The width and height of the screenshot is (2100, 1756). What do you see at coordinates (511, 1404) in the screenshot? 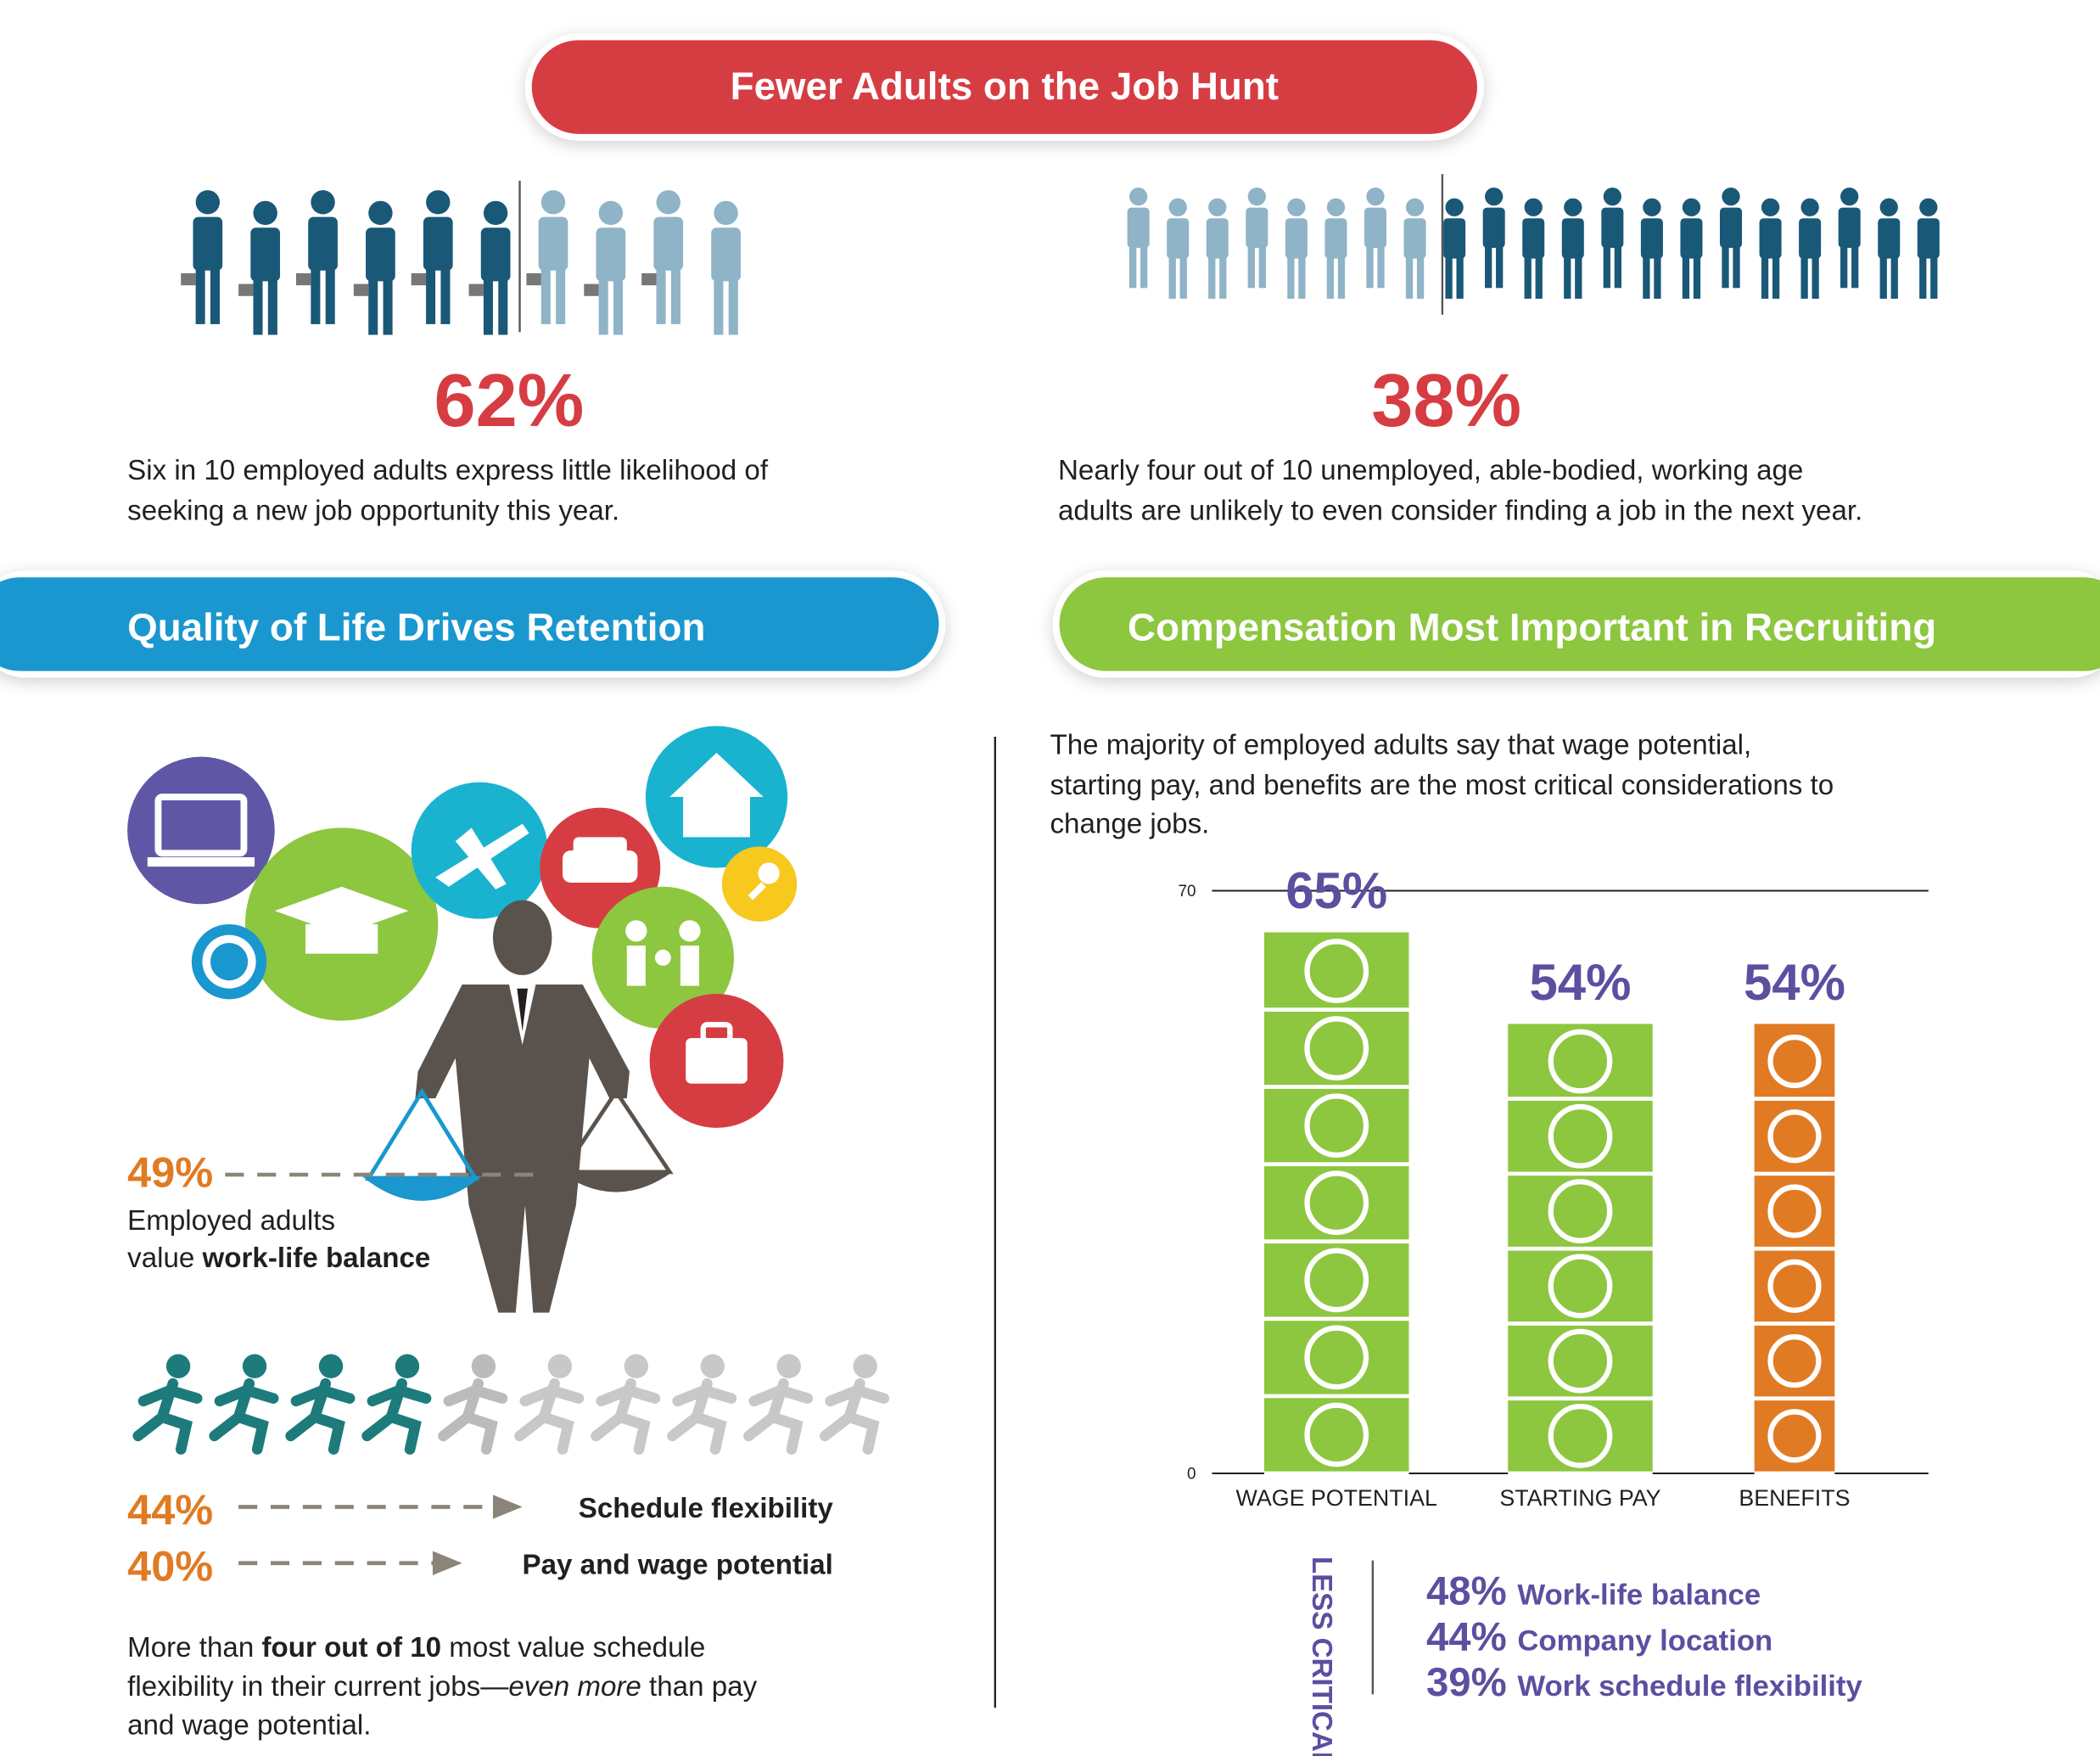
I see `runner-icons` at bounding box center [511, 1404].